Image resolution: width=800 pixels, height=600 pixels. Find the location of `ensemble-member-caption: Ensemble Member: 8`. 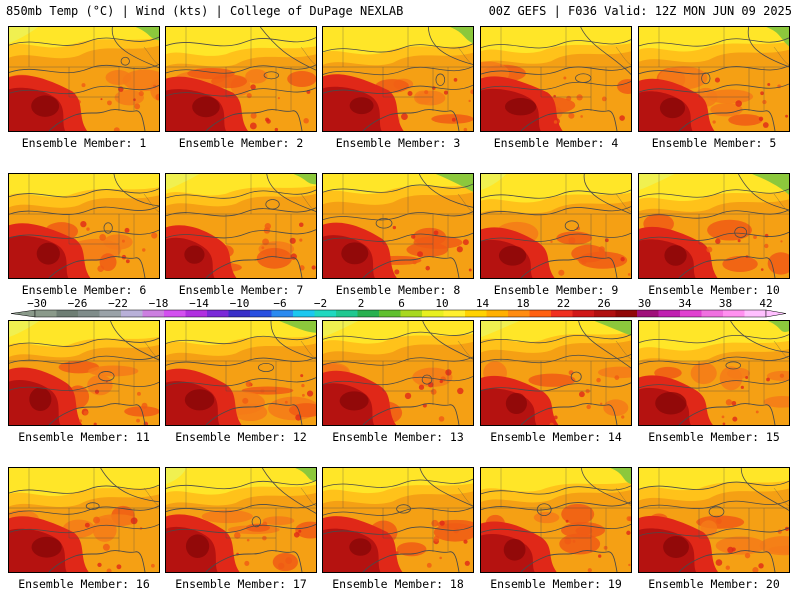

ensemble-member-caption: Ensemble Member: 8 is located at coordinates (398, 290).